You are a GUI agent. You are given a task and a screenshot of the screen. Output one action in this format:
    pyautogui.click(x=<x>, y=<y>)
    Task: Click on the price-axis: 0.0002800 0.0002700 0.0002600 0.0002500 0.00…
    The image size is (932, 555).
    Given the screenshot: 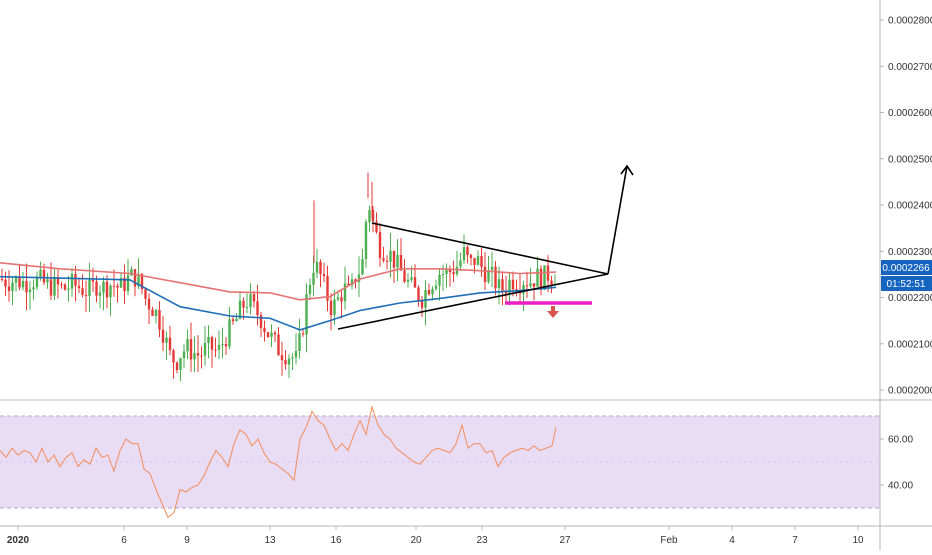 What is the action you would take?
    pyautogui.click(x=906, y=206)
    